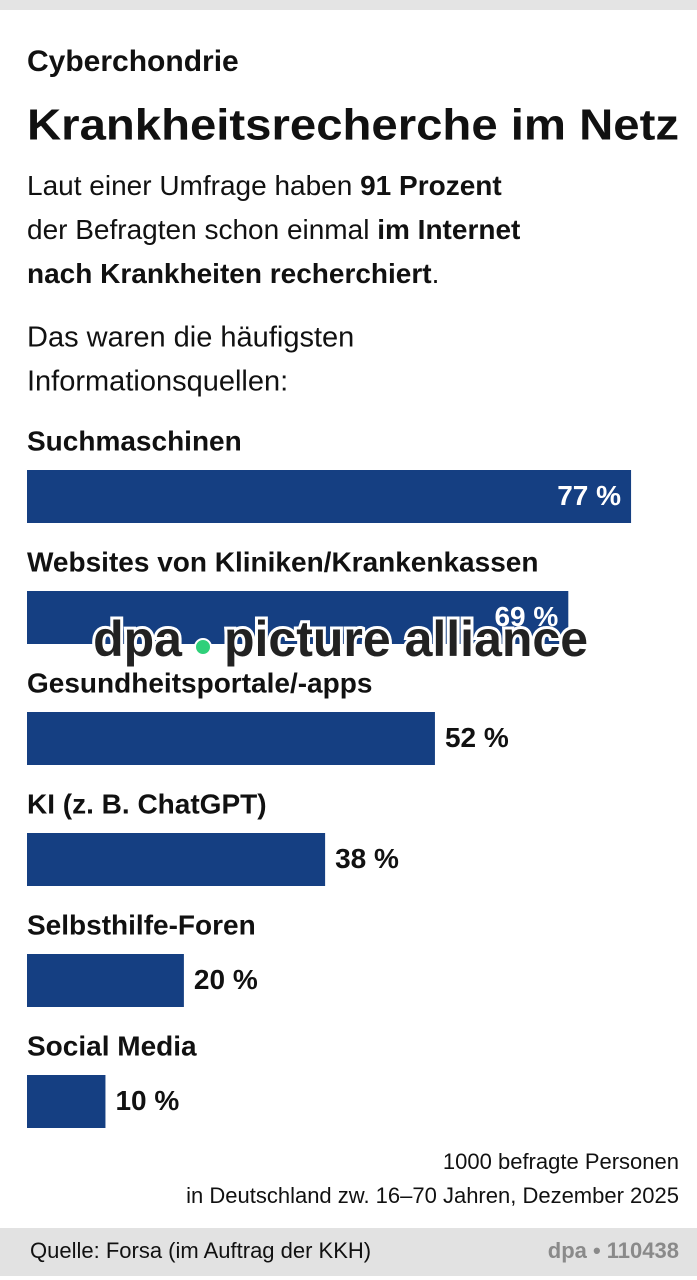  I want to click on source: Quelle: Forsa (im Auftrag der KKH), so click(200, 1250).